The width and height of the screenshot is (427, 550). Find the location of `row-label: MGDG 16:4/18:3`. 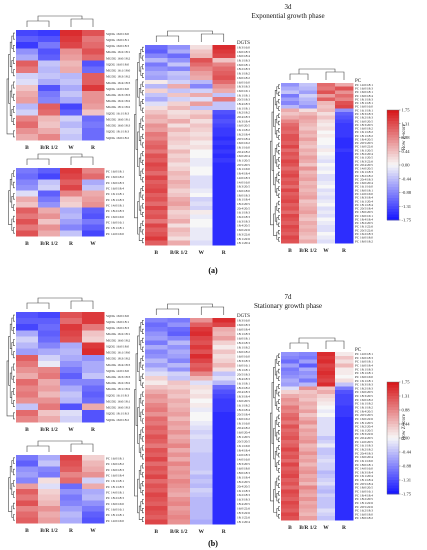

row-label: MGDG 16:4/18:3 is located at coordinates (118, 83).